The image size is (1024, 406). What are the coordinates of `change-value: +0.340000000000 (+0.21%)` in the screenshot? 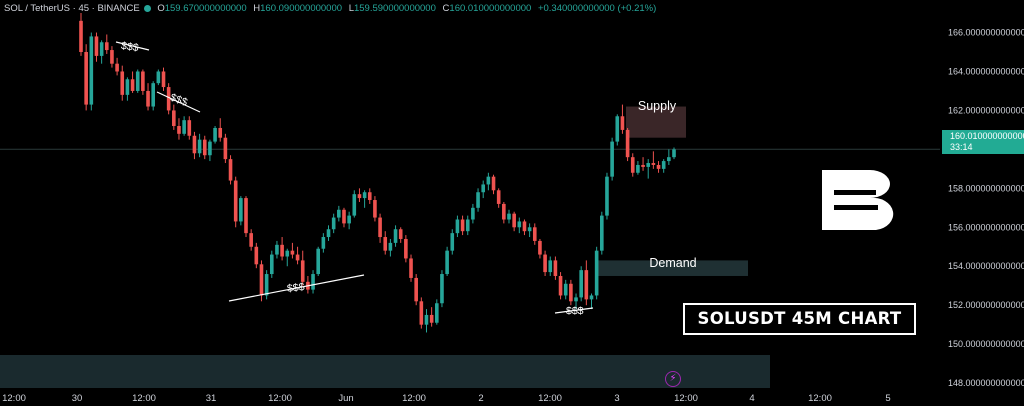 It's located at (597, 8).